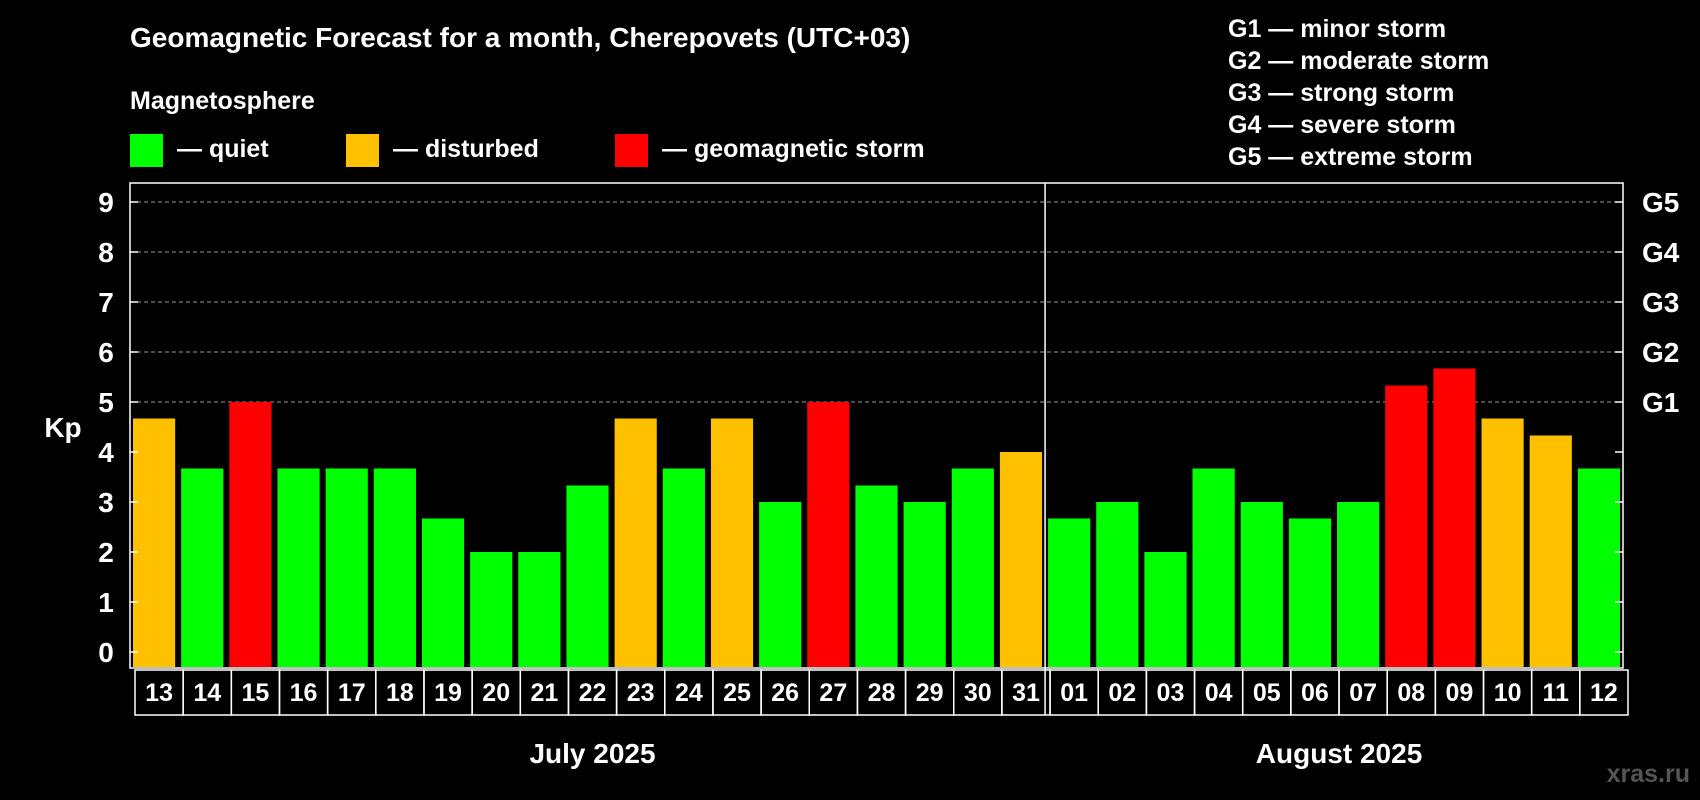 The width and height of the screenshot is (1700, 800). What do you see at coordinates (106, 502) in the screenshot?
I see `y-tick-label: 3` at bounding box center [106, 502].